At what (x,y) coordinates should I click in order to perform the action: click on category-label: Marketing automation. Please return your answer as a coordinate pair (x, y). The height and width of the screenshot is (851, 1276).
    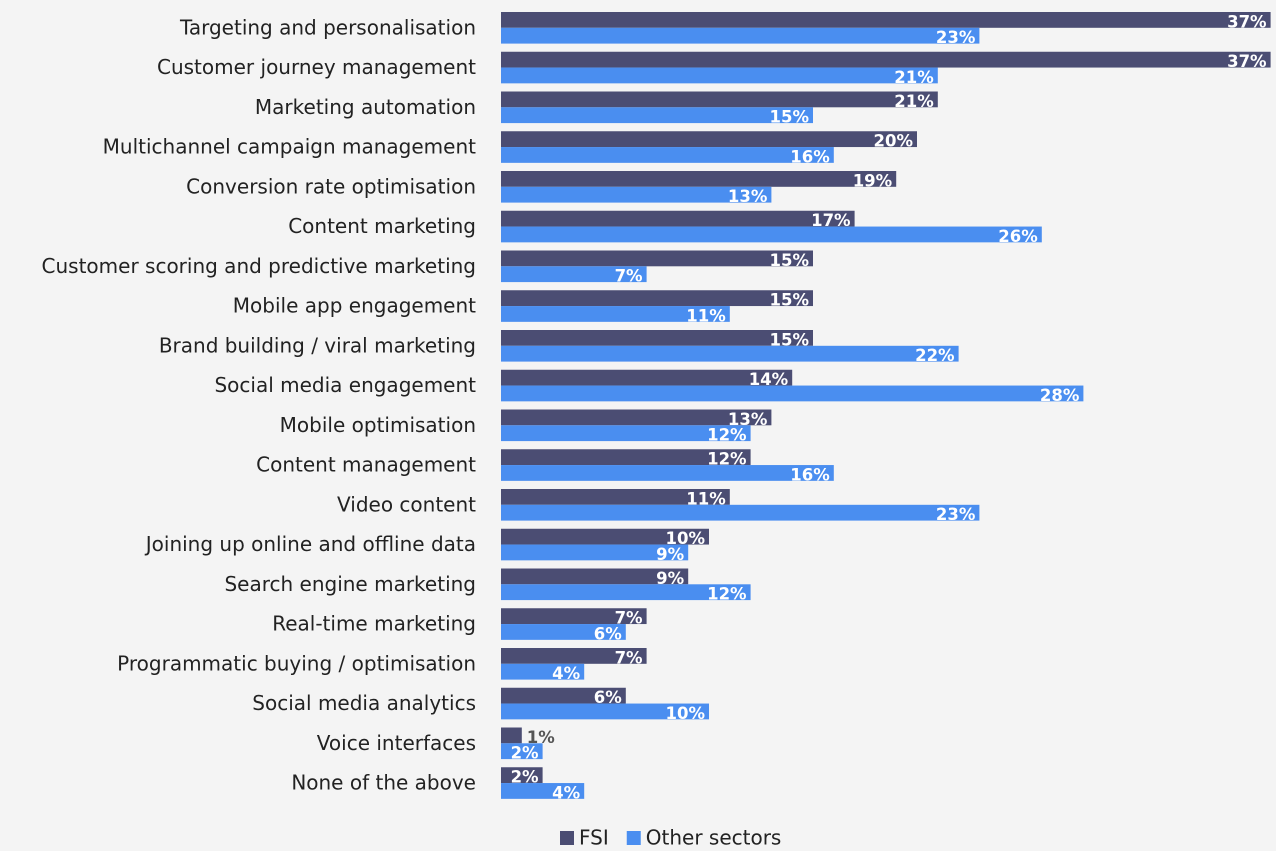
    Looking at the image, I should click on (365, 107).